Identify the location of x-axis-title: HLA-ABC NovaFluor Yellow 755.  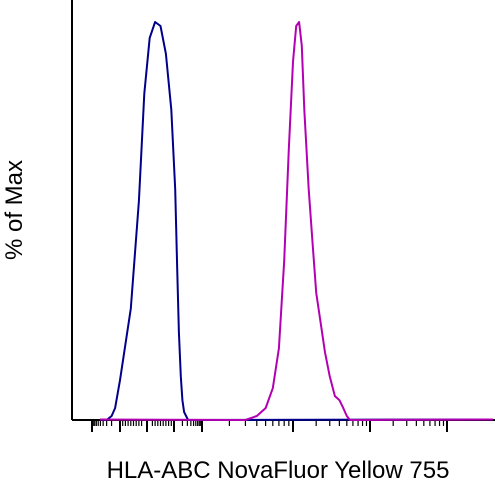
(278, 470).